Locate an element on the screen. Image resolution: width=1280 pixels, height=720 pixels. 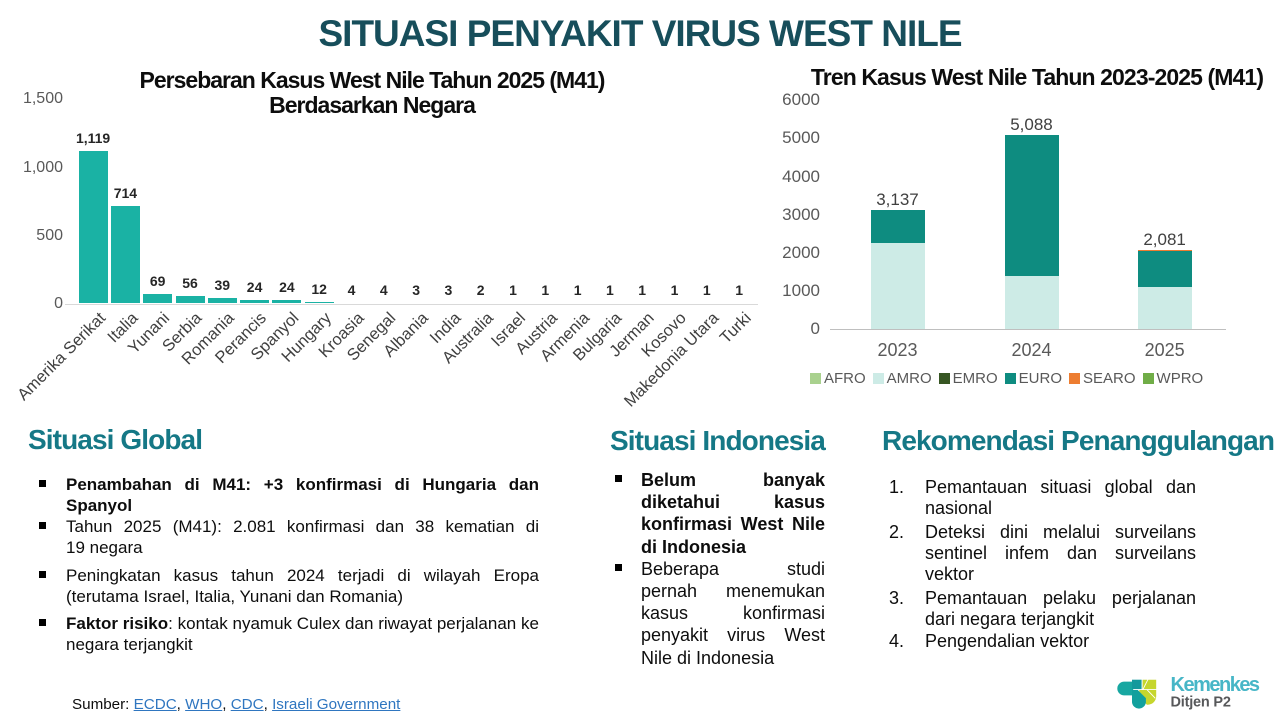
svg-text: Ditjen P2 is located at coordinates (1201, 703).